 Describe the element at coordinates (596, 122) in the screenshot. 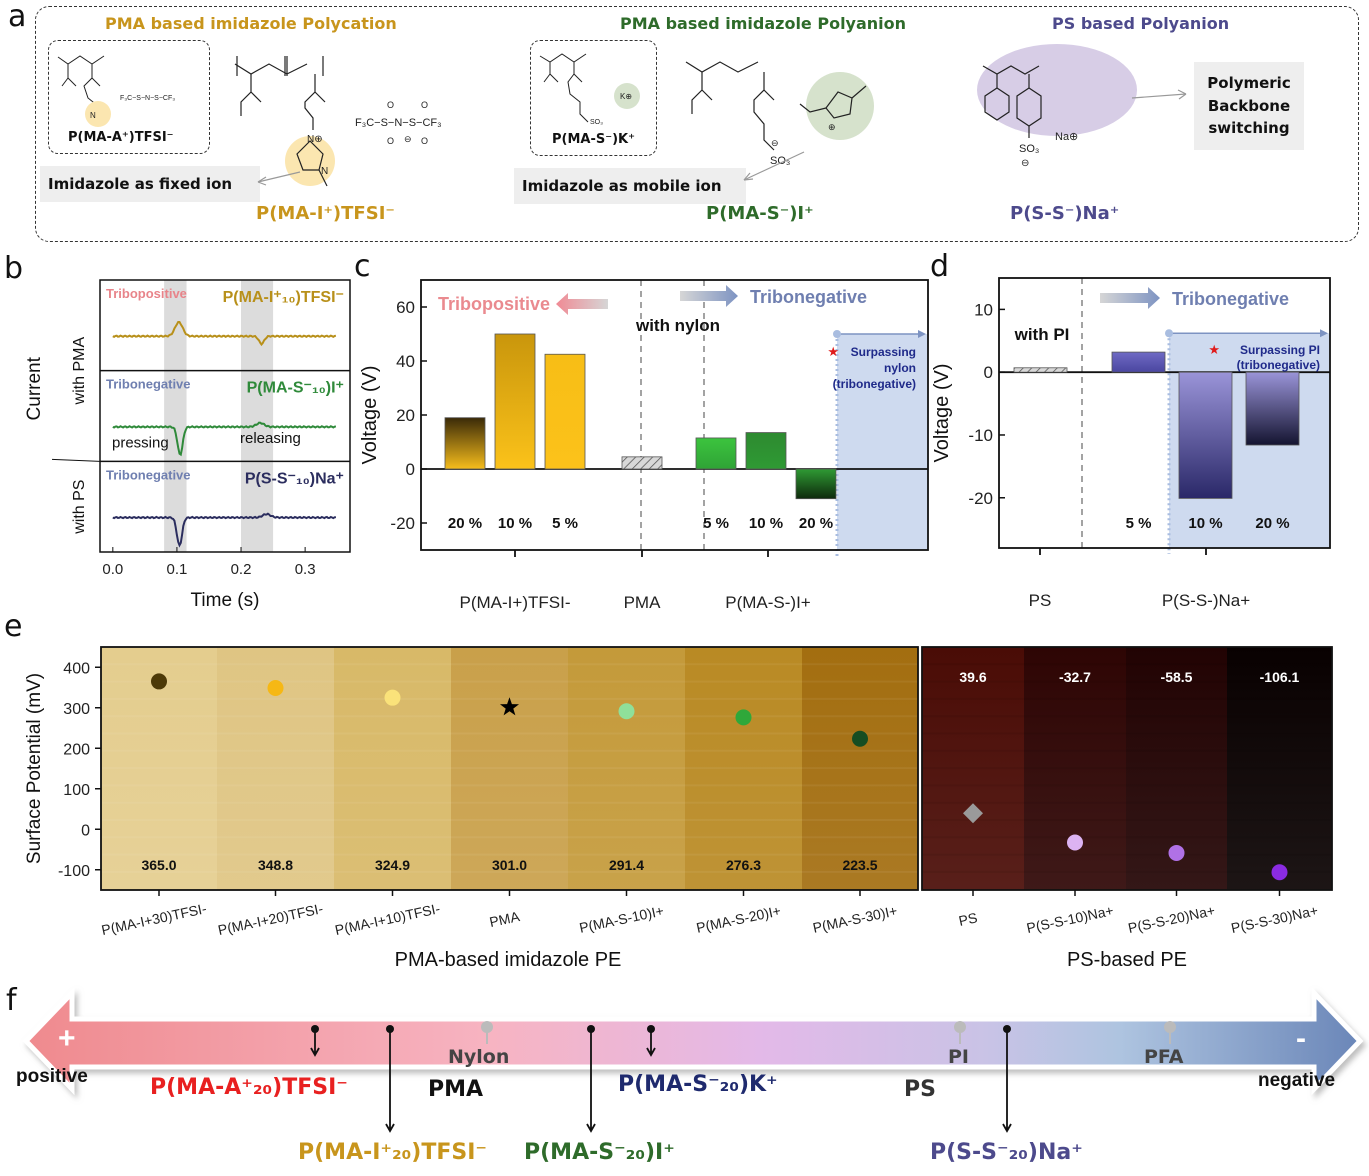

I see `svg-text: SO₃` at that location.